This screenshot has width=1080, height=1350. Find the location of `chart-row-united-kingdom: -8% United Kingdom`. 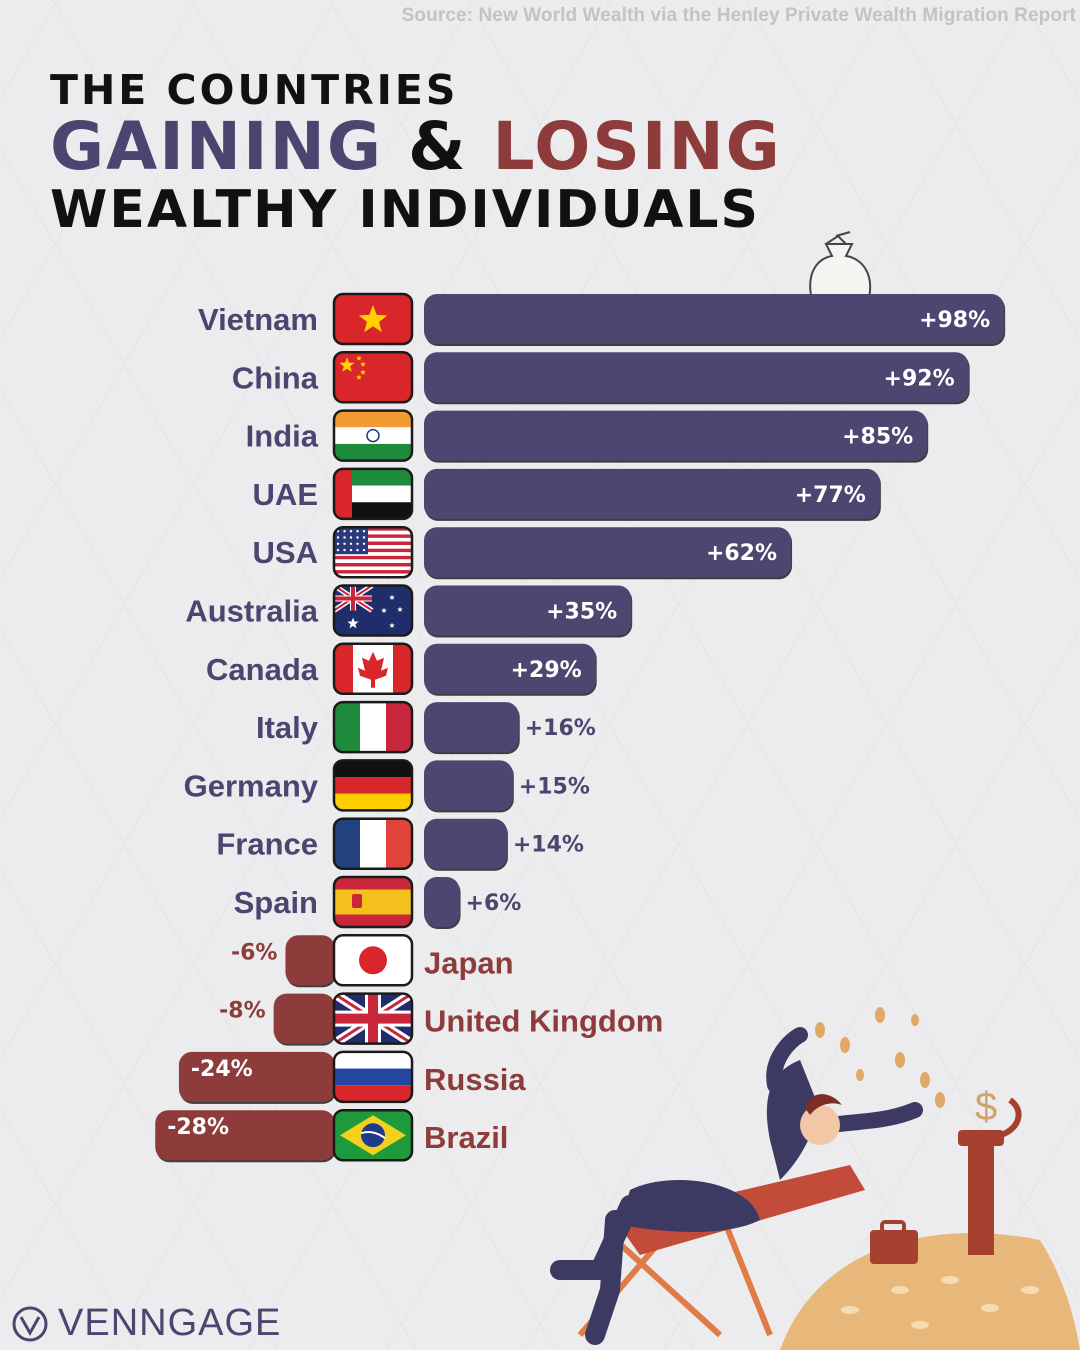

chart-row-united-kingdom: -8% United Kingdom is located at coordinates (441, 1018).